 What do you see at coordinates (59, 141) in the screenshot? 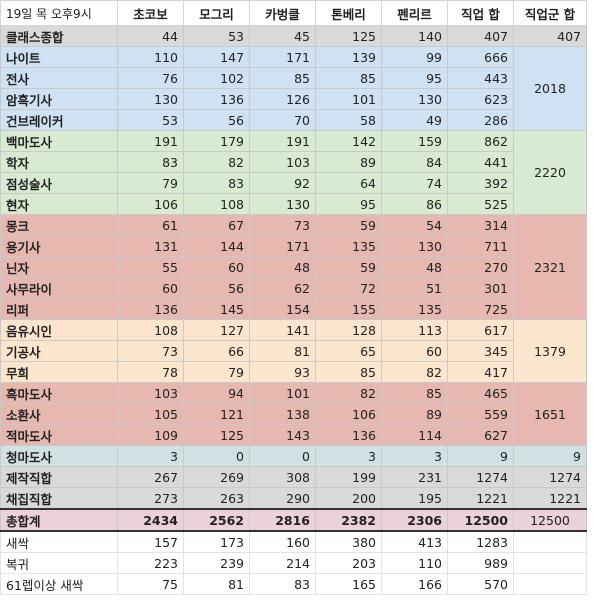
I see `job-name-cell: 백마도사` at bounding box center [59, 141].